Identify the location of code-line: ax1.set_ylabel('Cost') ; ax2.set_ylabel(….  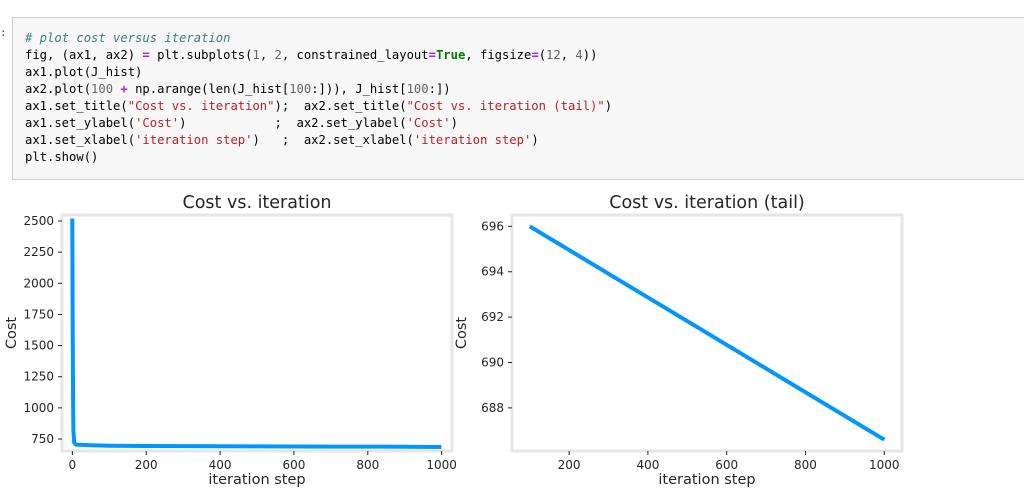
(318, 123).